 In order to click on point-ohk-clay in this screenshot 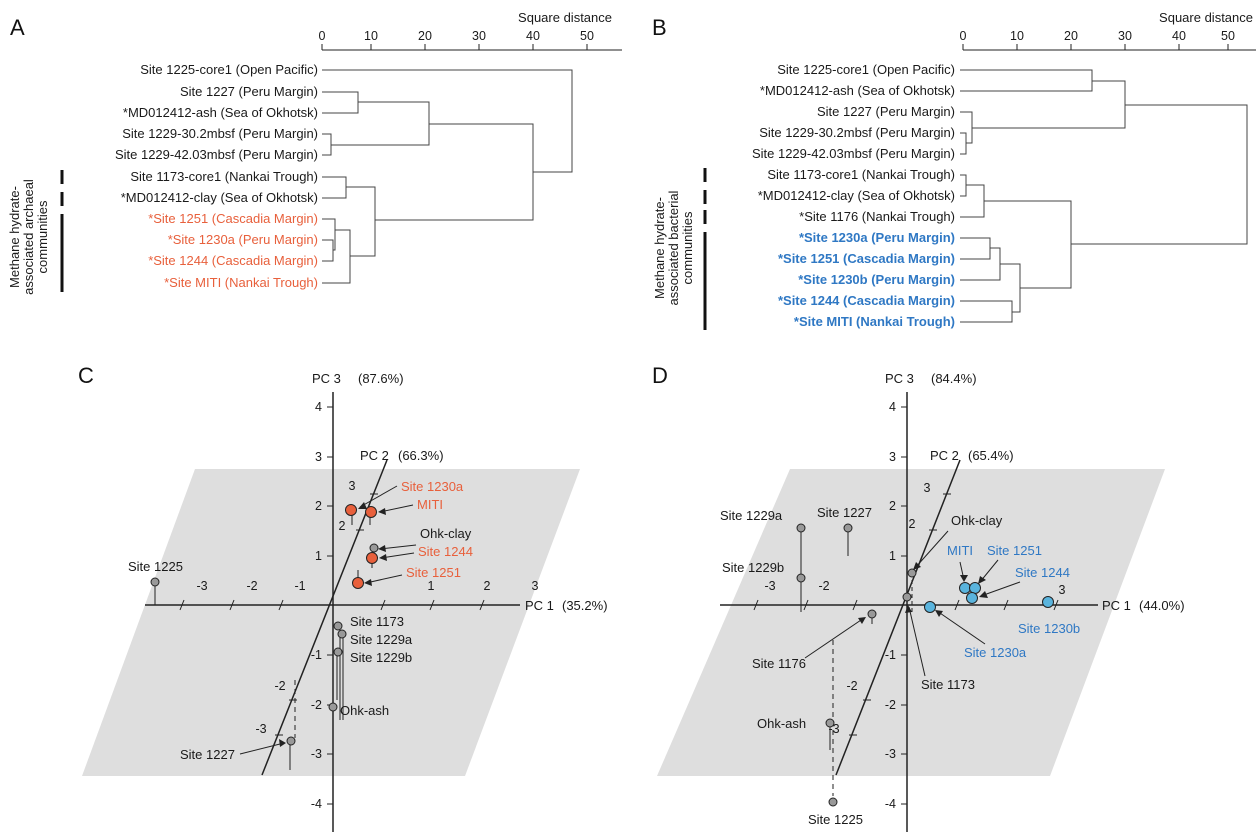, I will do `click(912, 573)`.